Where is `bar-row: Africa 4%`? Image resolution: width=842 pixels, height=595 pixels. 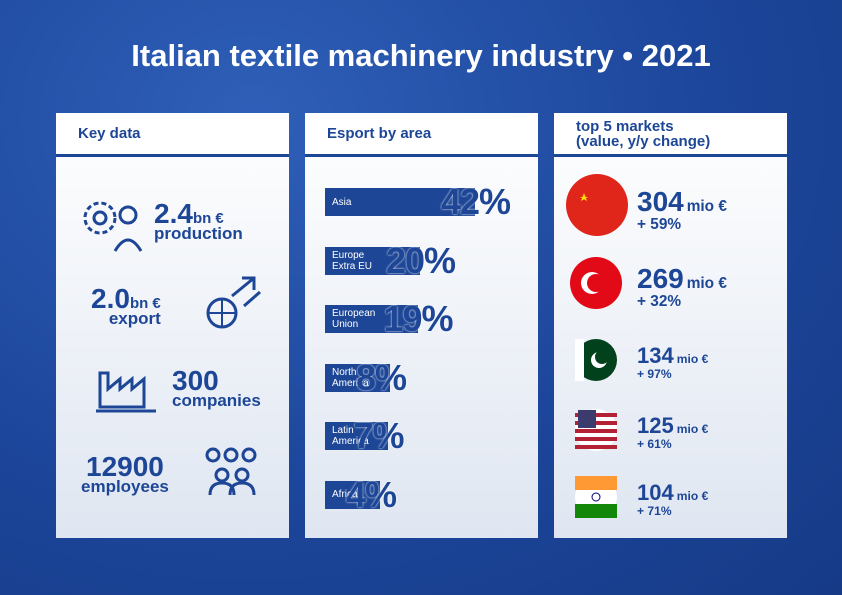 bar-row: Africa 4% is located at coordinates (361, 494).